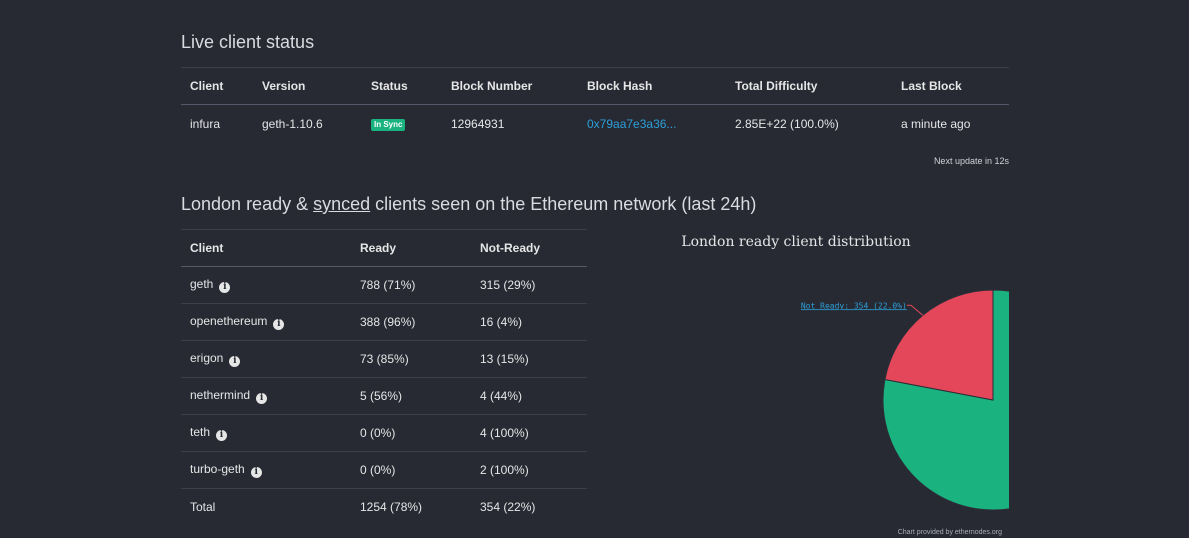 This screenshot has height=538, width=1189. I want to click on client-cell: openethereum i, so click(266, 322).